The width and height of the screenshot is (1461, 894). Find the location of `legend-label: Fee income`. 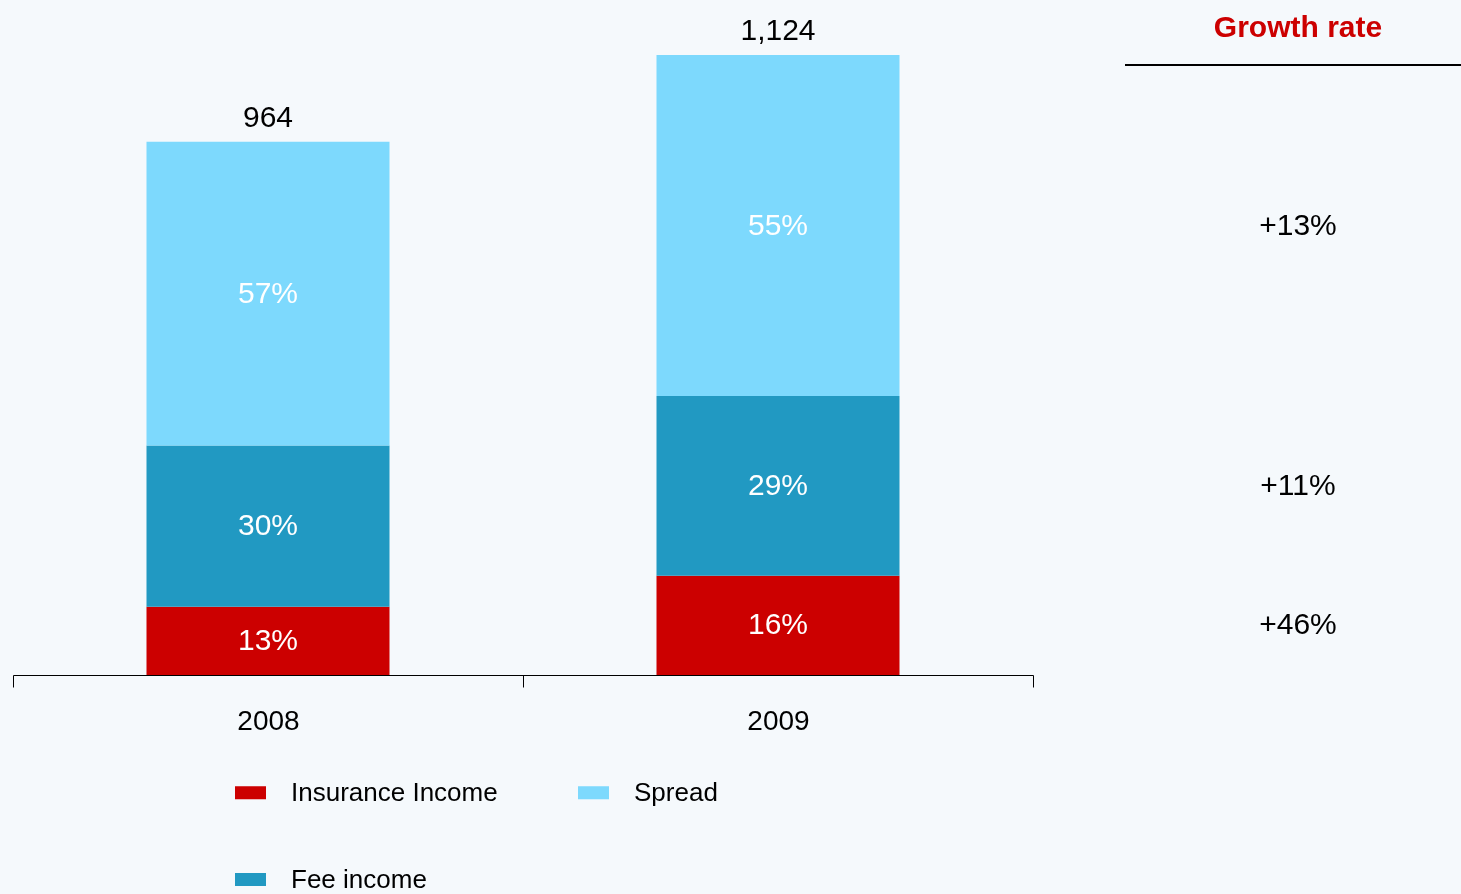

legend-label: Fee income is located at coordinates (359, 878).